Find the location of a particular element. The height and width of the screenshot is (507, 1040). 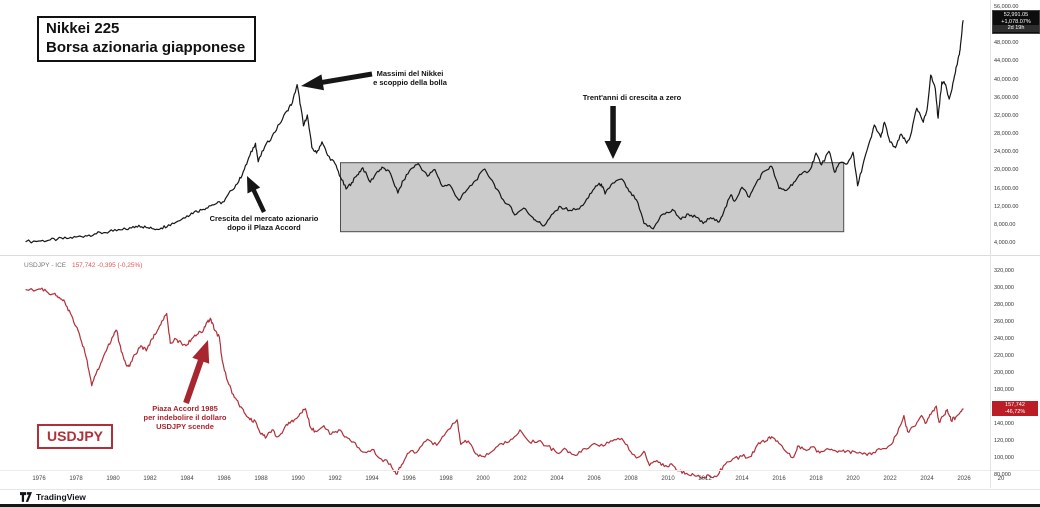

y-axis-label: 32,000.00 is located at coordinates (1006, 115).